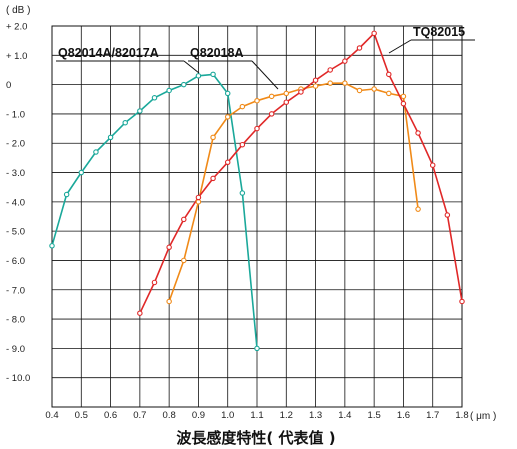 The height and width of the screenshot is (449, 517). Describe the element at coordinates (81, 415) in the screenshot. I see `x-tick-label: 0.5` at that location.